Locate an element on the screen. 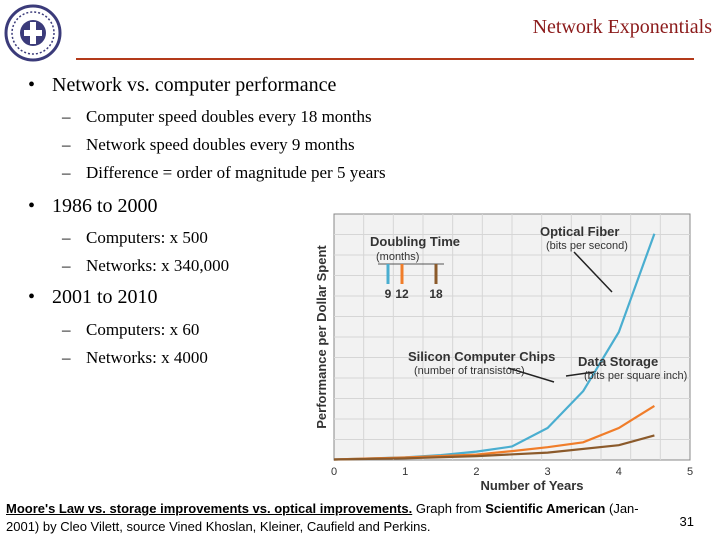 The height and width of the screenshot is (540, 720). sub-bullet-text: Computers: x 500 is located at coordinates (147, 237).